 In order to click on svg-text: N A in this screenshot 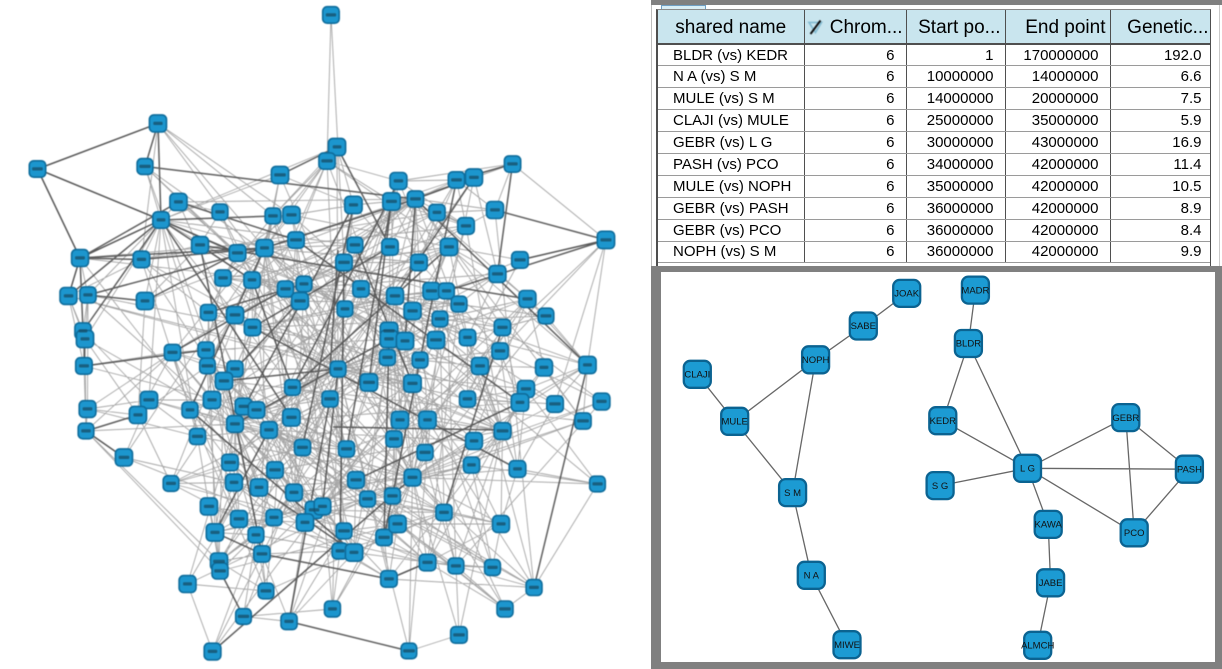, I will do `click(812, 576)`.